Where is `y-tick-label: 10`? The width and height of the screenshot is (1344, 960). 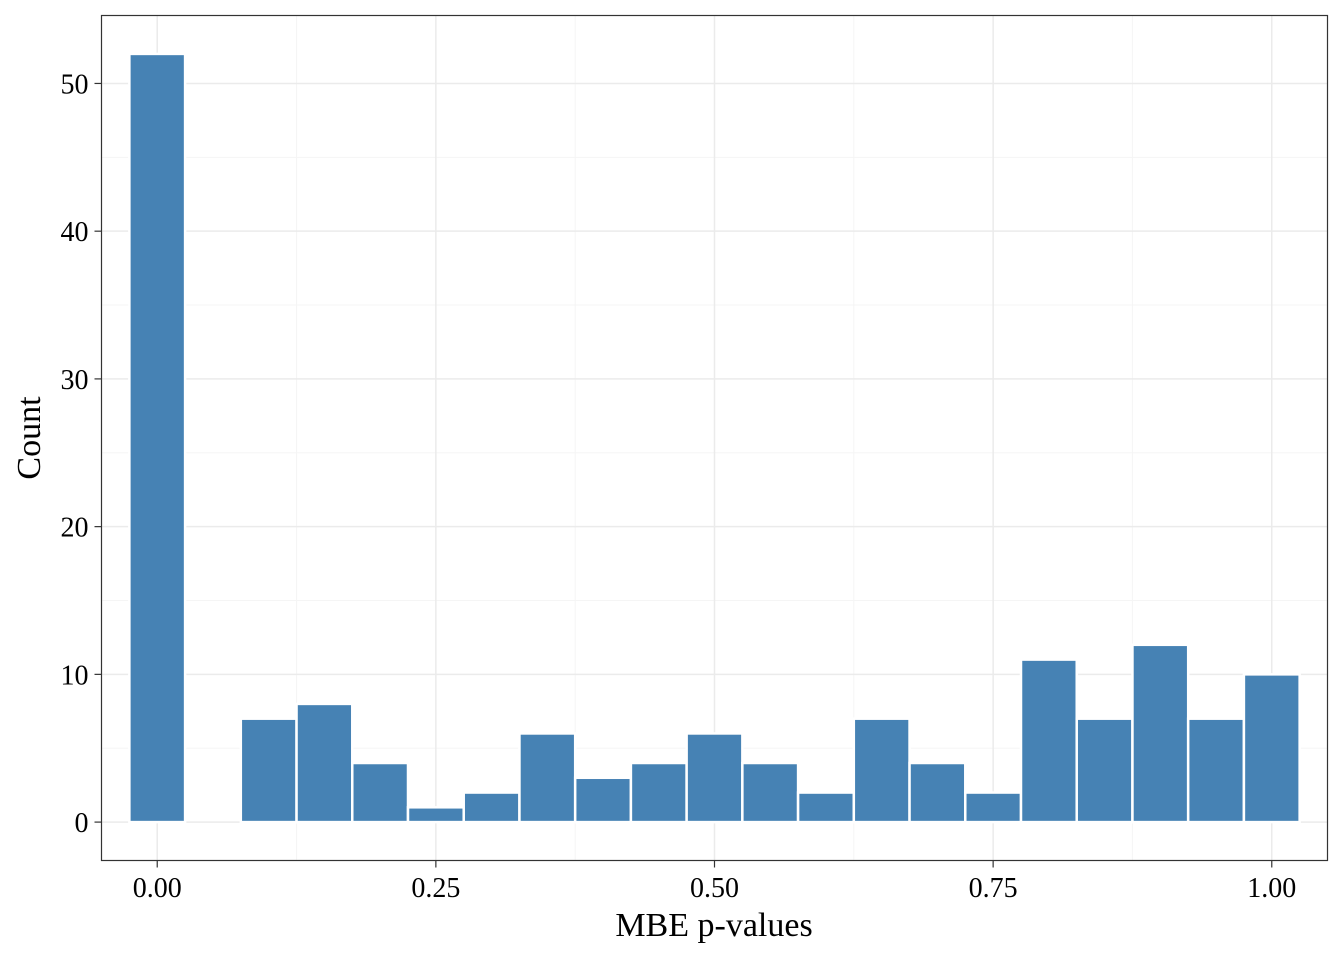 y-tick-label: 10 is located at coordinates (75, 675).